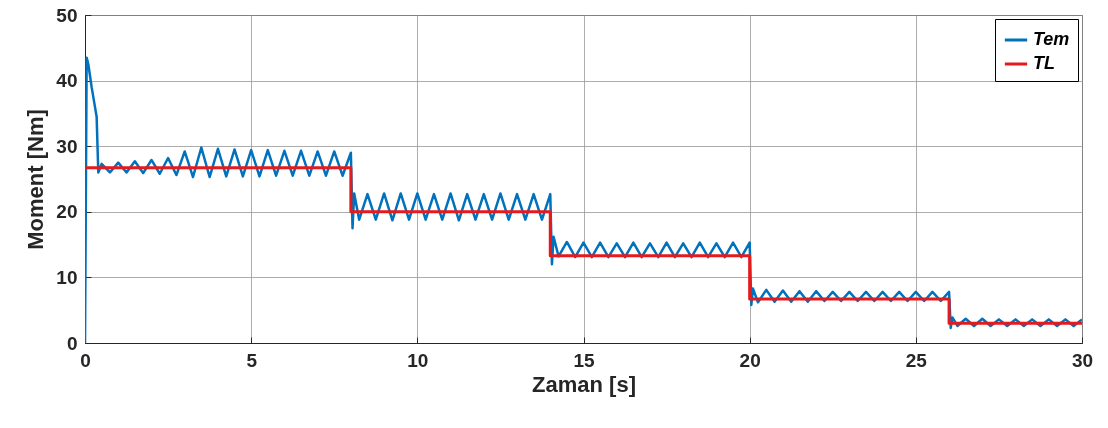 This screenshot has height=428, width=1108. I want to click on x-tick-label: 10, so click(418, 360).